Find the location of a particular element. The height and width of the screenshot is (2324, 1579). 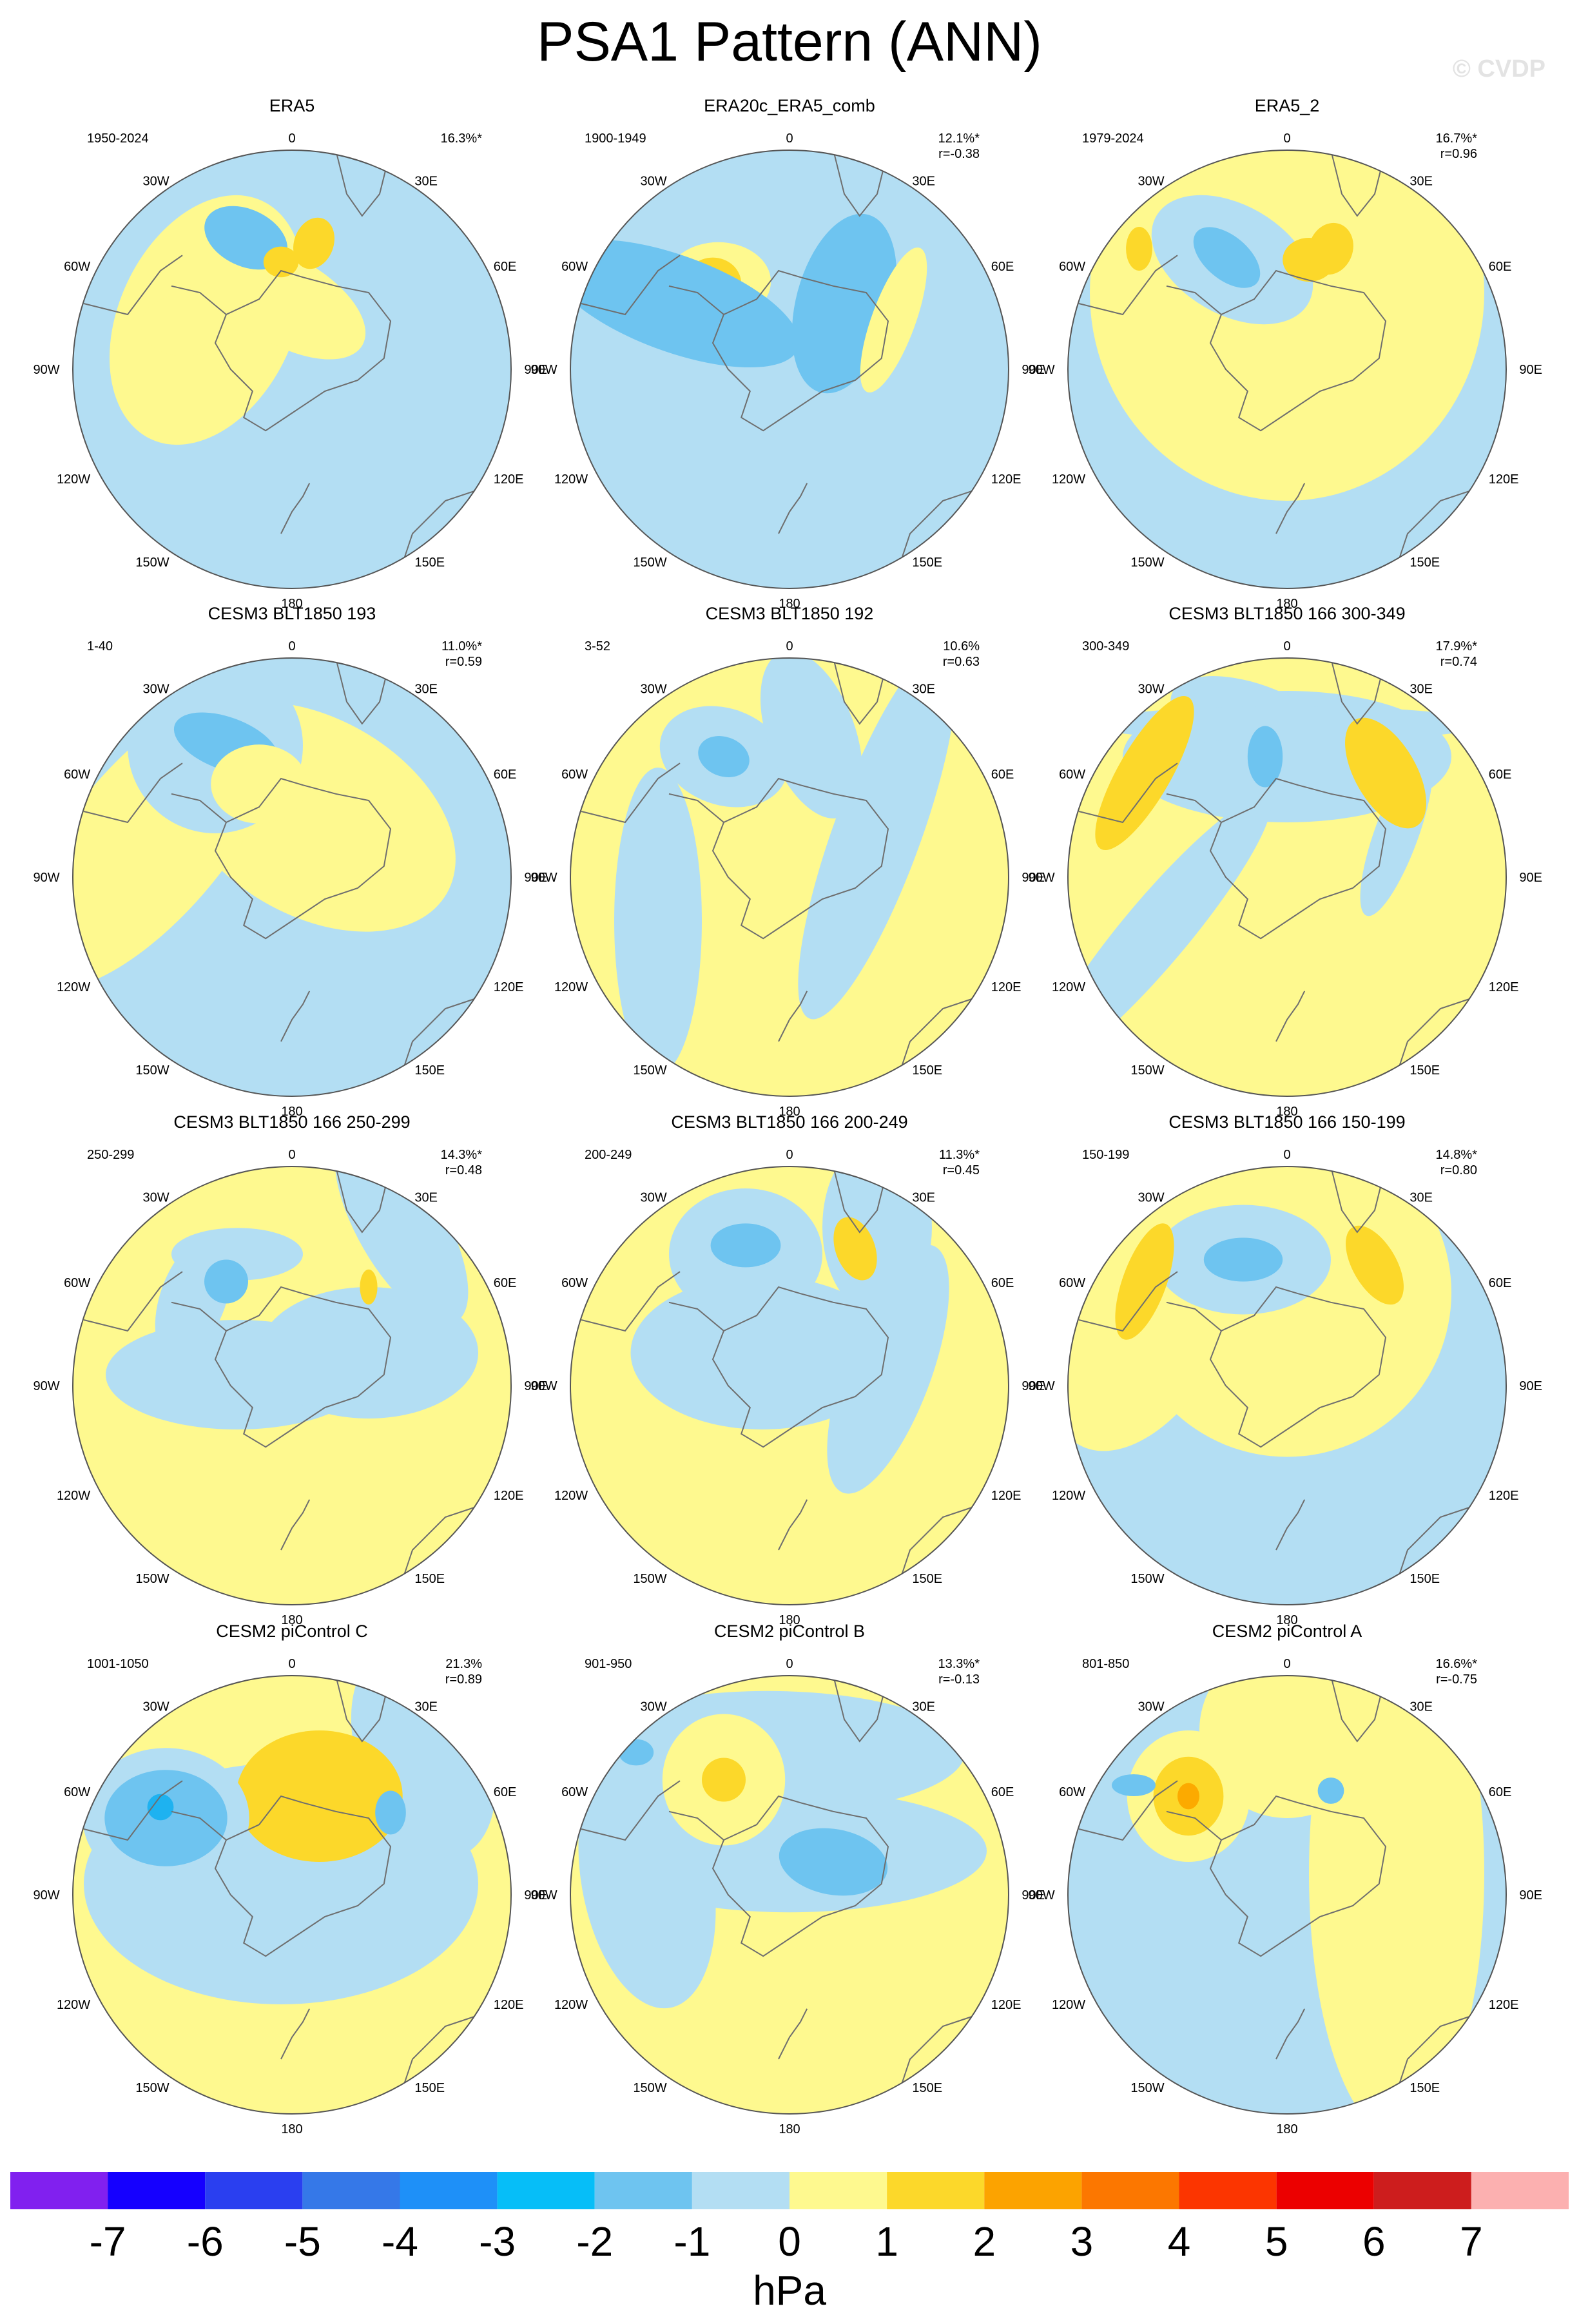

panel-title: ERA20c_ERA5_comb is located at coordinates (789, 106).